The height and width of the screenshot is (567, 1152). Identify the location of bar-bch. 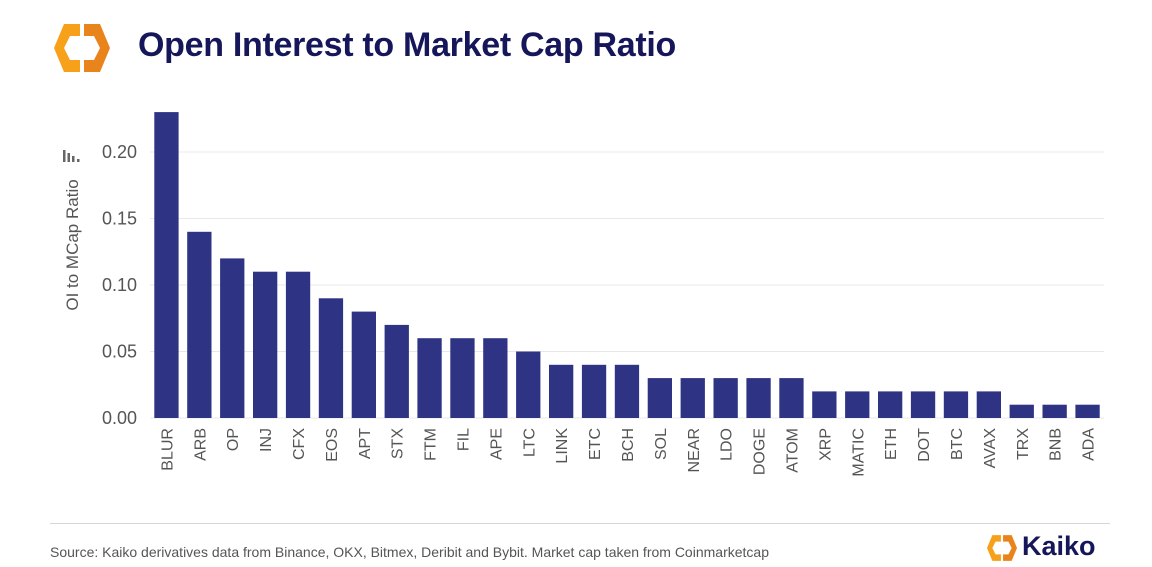
(627, 391).